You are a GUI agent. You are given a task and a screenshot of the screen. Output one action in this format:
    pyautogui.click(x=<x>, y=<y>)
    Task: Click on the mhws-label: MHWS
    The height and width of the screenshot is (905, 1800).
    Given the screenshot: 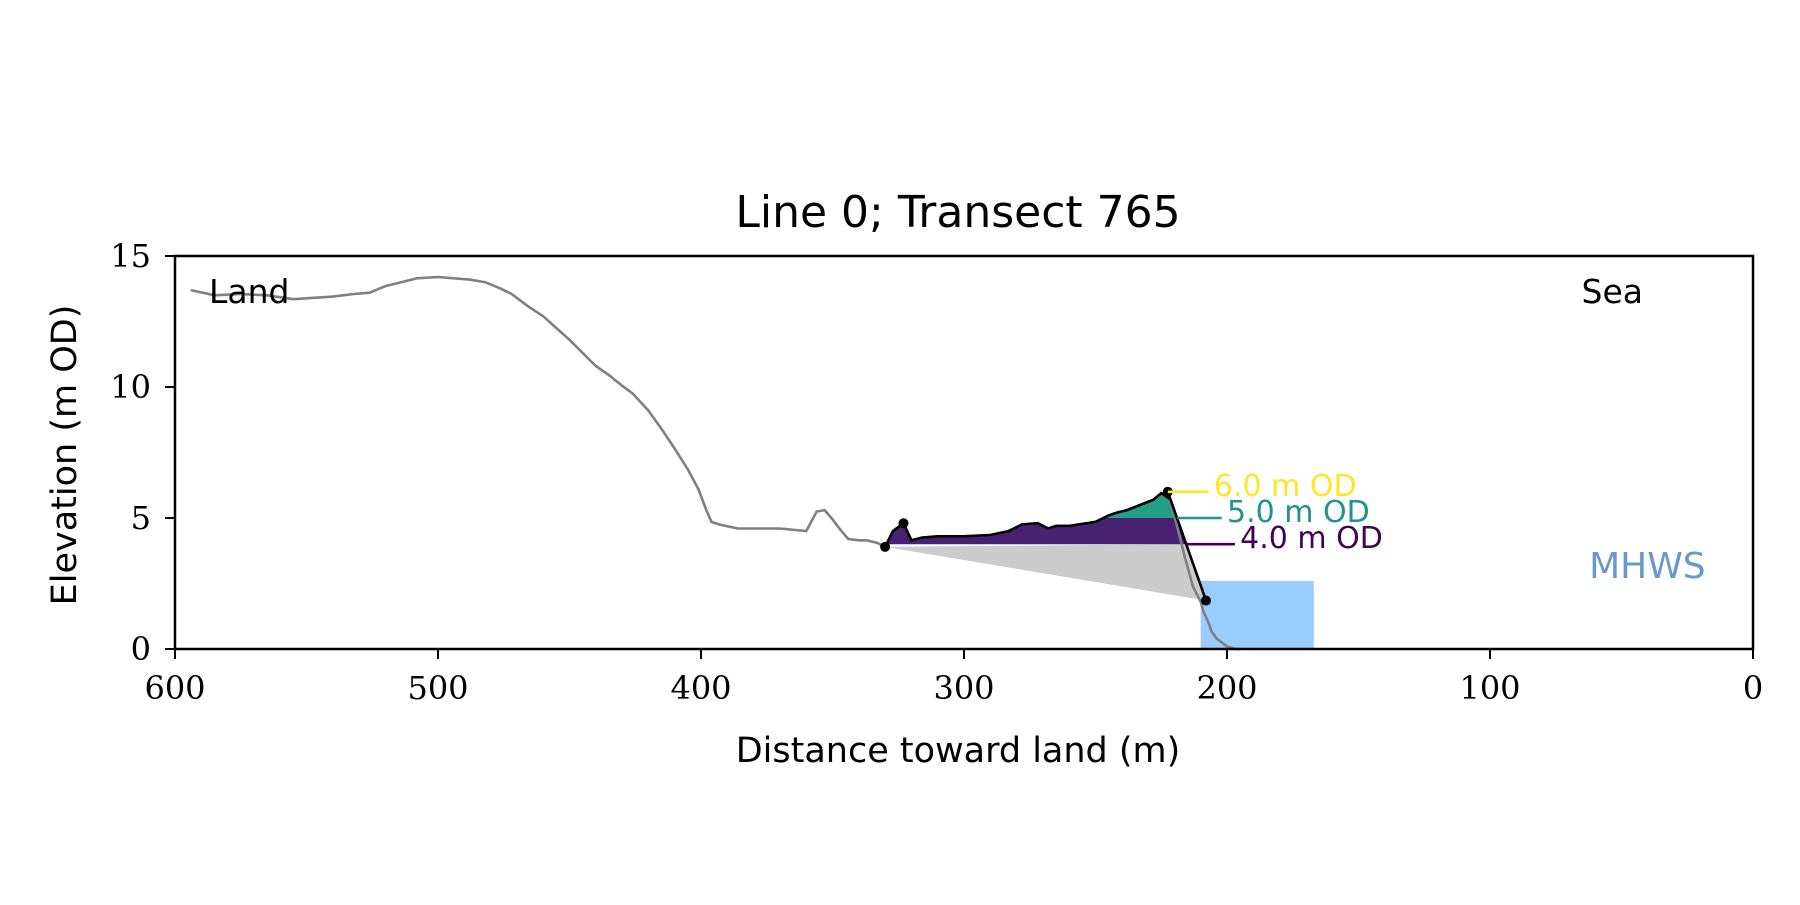 What is the action you would take?
    pyautogui.click(x=1647, y=566)
    